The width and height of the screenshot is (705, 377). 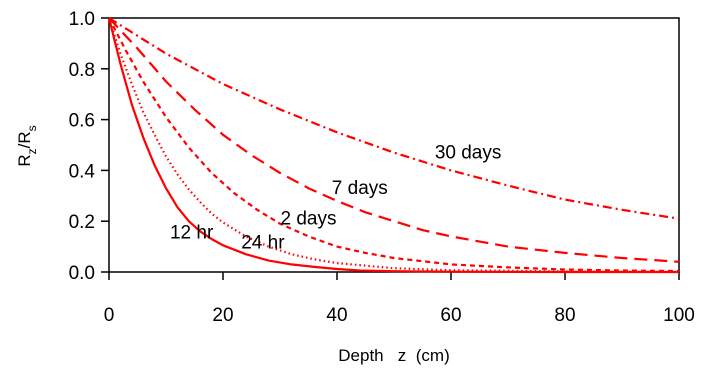 What do you see at coordinates (24, 139) in the screenshot?
I see `y-axis-title-slash: /R` at bounding box center [24, 139].